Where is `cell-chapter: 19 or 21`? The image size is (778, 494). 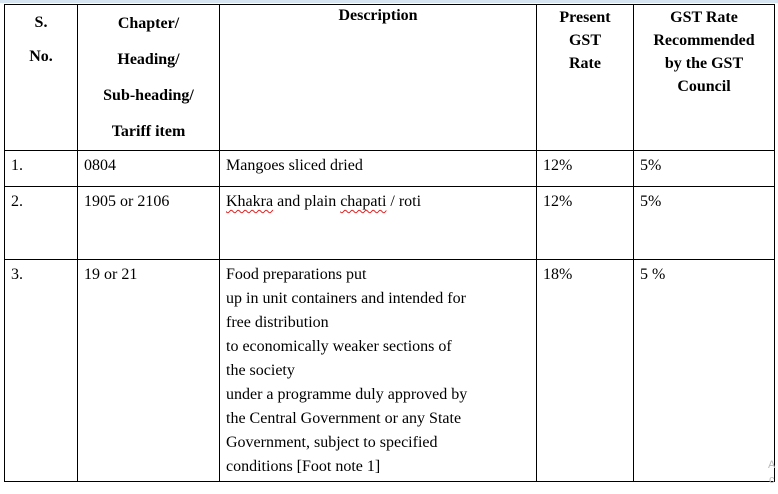
cell-chapter: 19 or 21 is located at coordinates (148, 370).